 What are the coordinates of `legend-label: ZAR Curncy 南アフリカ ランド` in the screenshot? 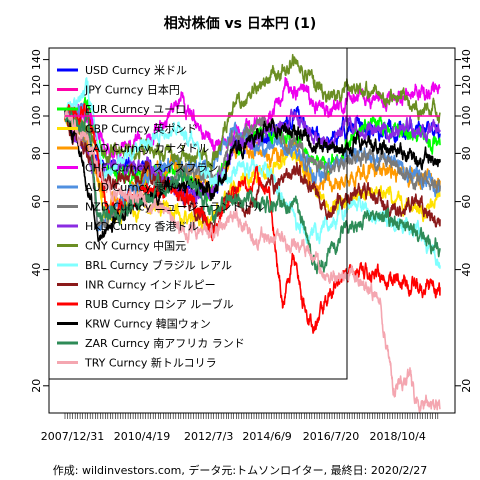 It's located at (165, 343).